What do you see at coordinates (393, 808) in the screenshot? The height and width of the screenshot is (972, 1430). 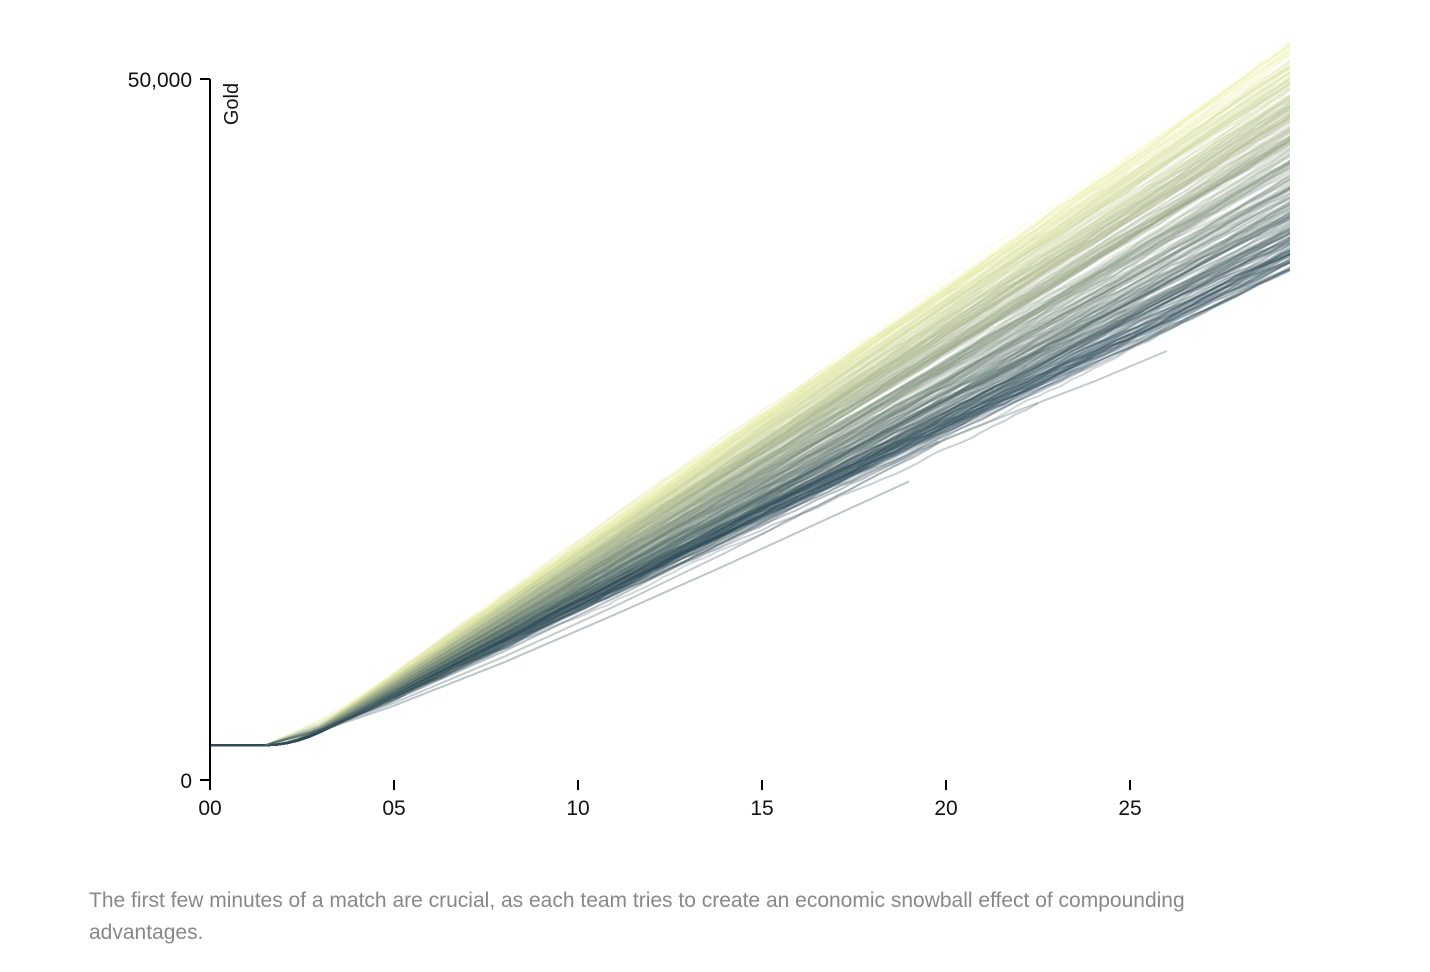 I see `x-tick-label: 05` at bounding box center [393, 808].